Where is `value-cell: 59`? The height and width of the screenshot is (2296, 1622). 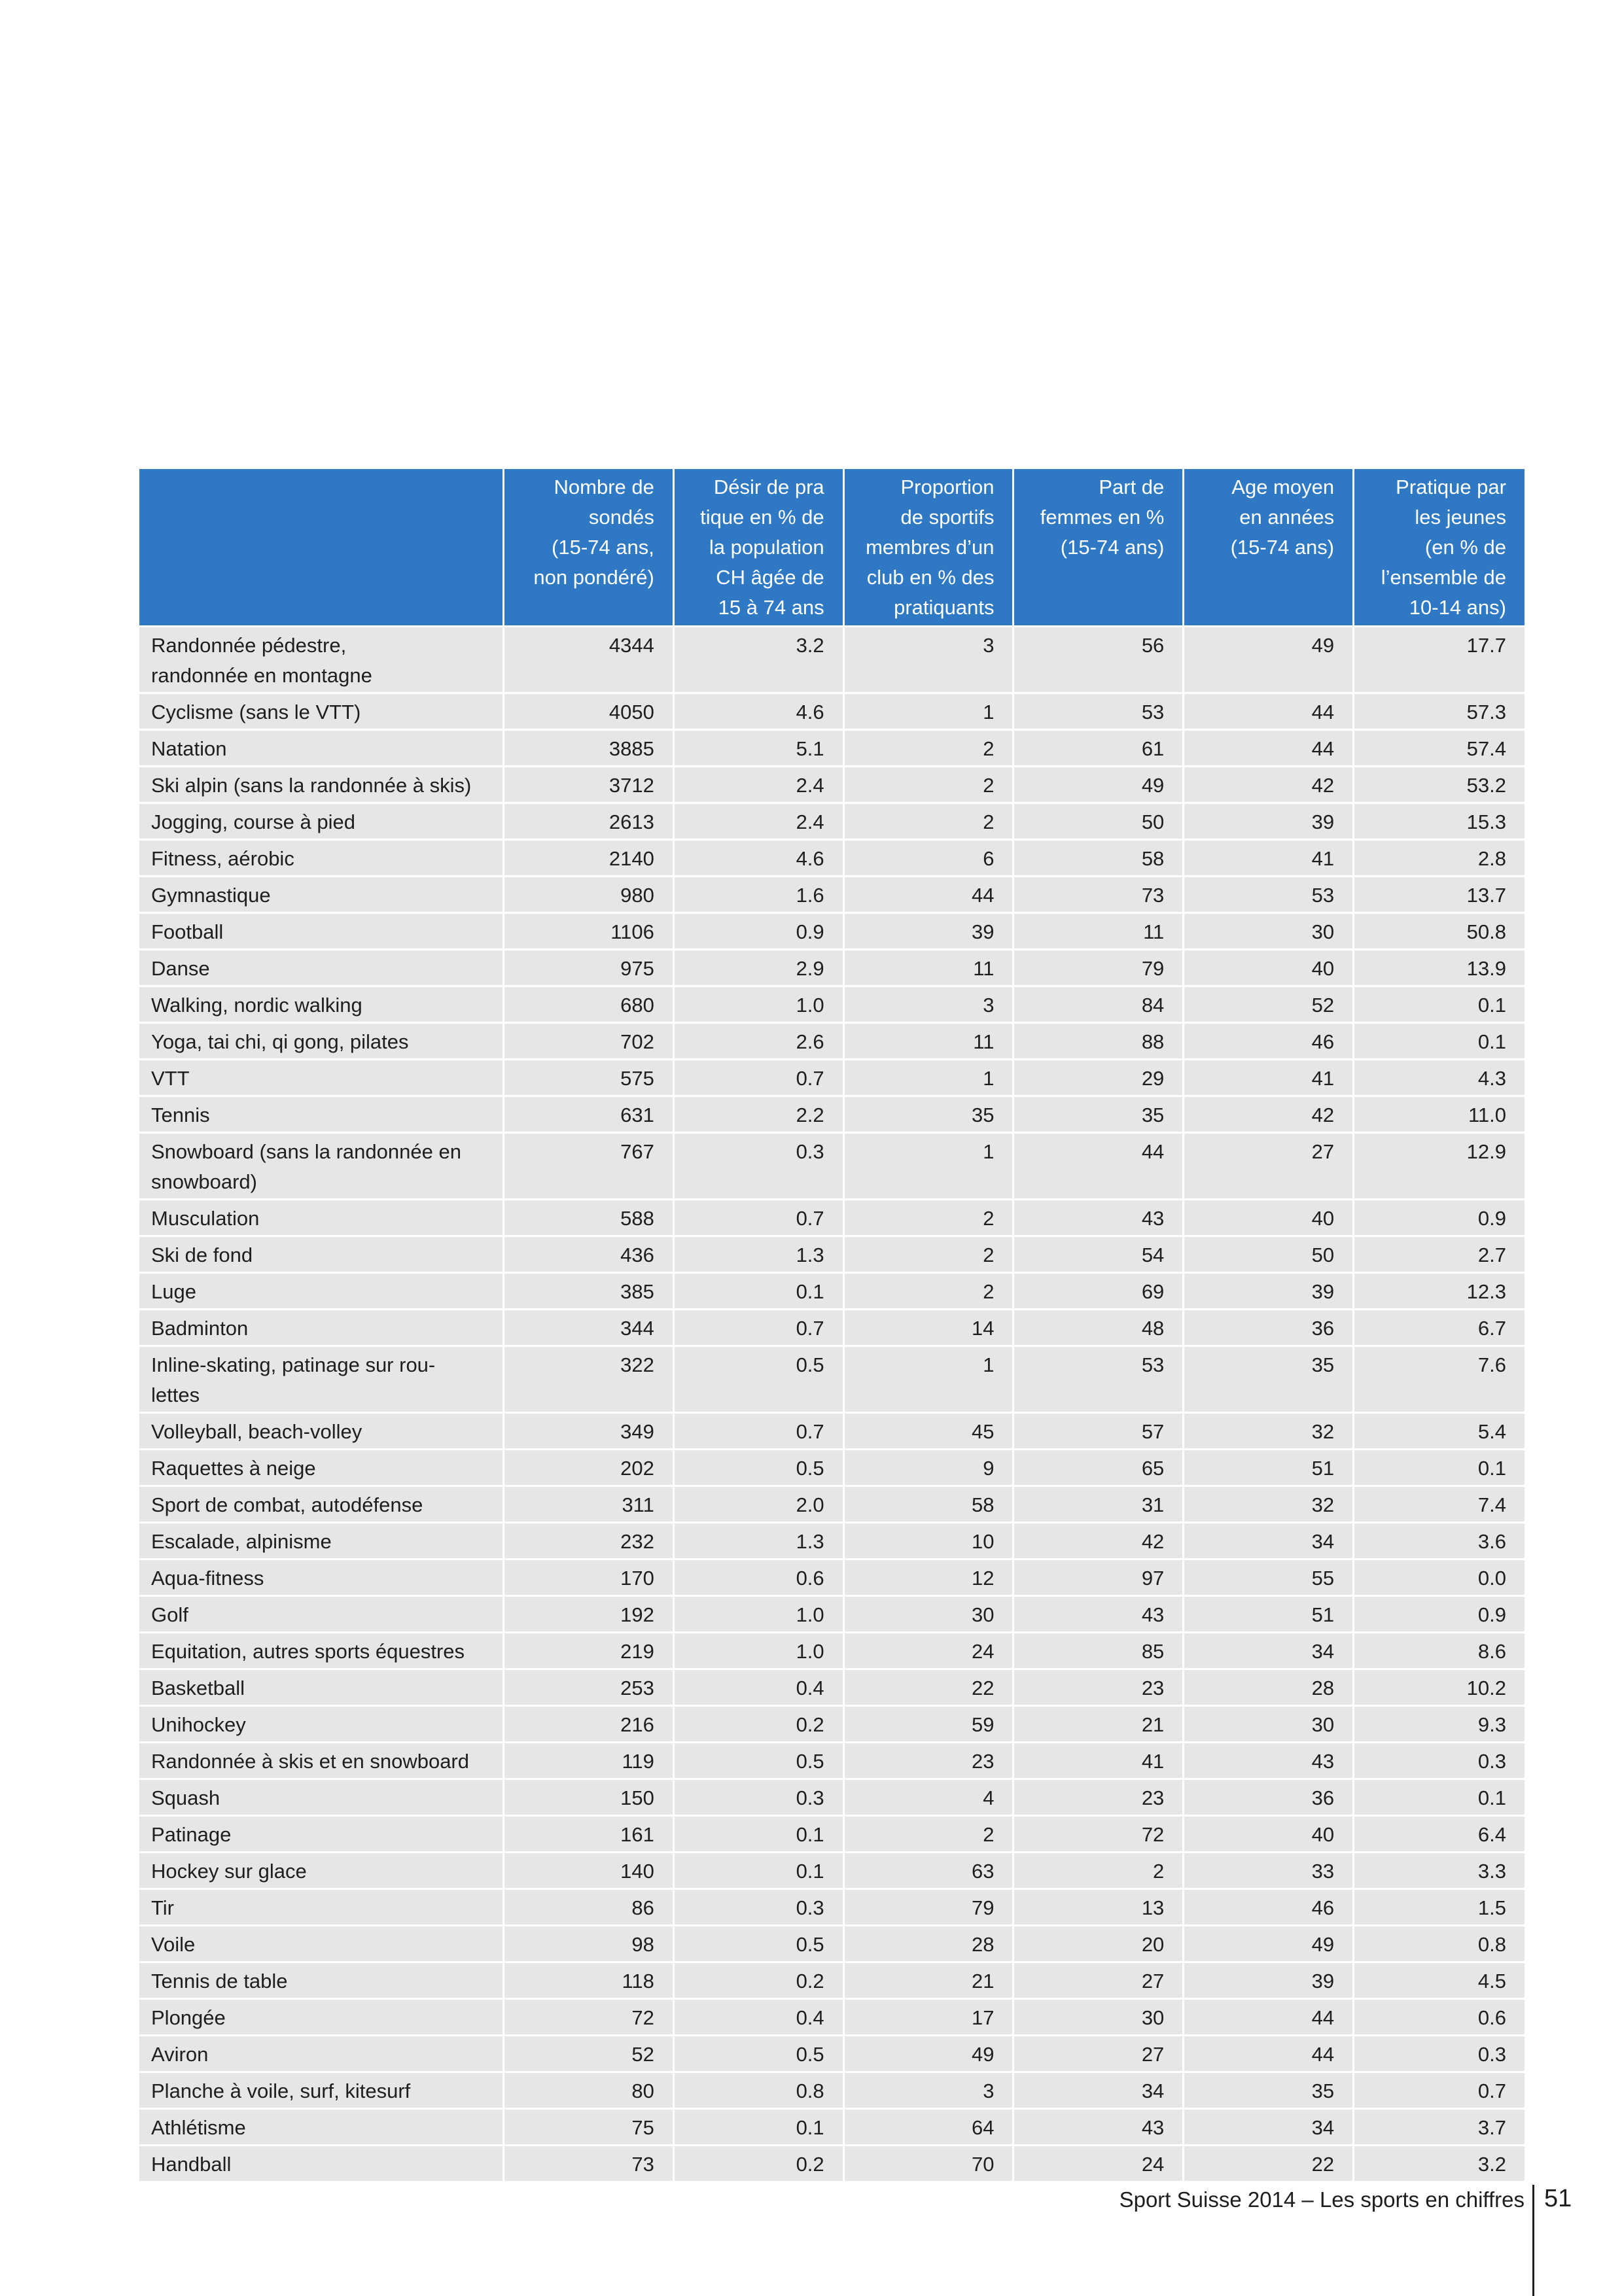
value-cell: 59 is located at coordinates (929, 1723).